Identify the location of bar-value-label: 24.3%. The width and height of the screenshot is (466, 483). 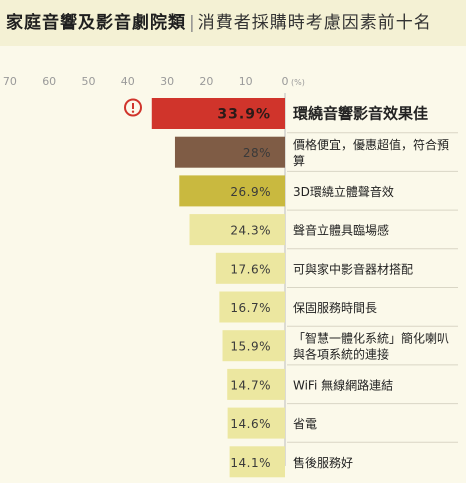
(250, 231).